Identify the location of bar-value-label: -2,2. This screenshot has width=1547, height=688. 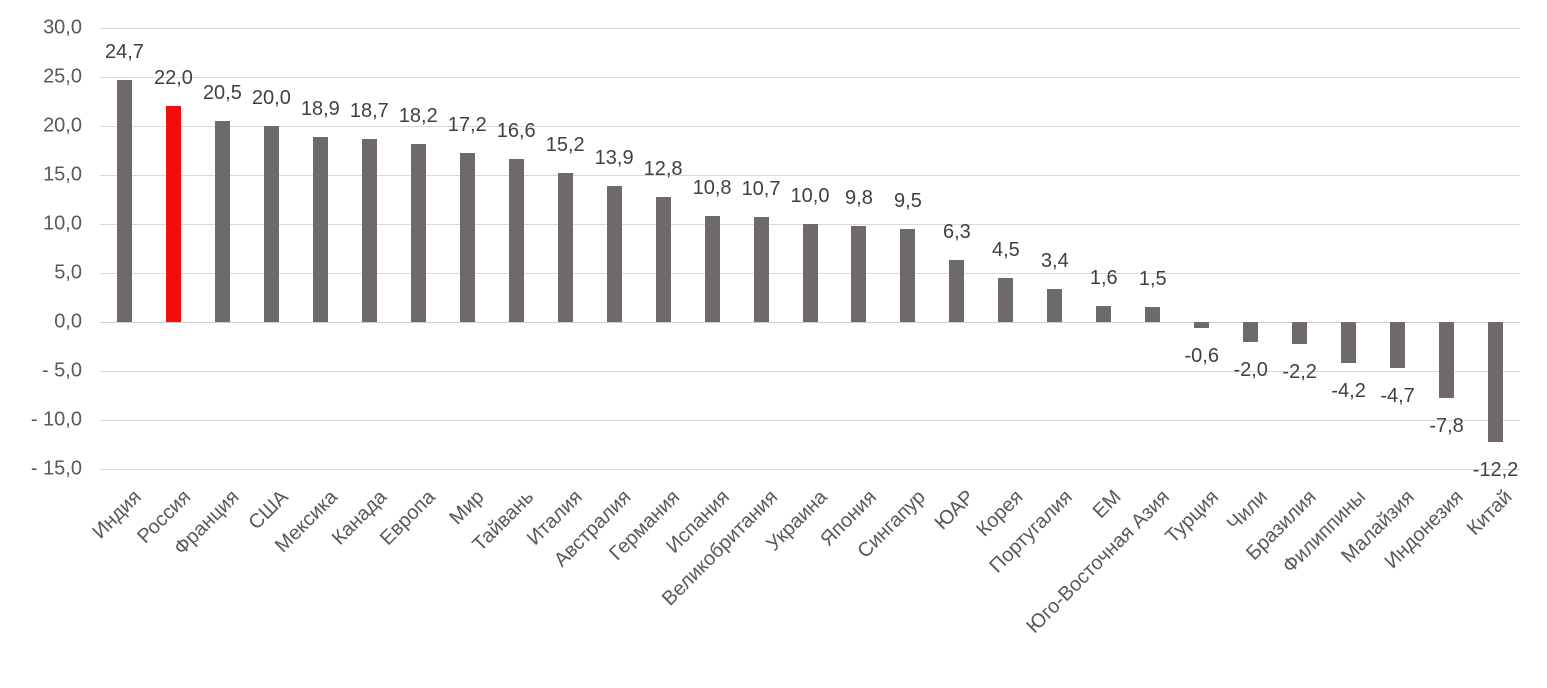
(1299, 371).